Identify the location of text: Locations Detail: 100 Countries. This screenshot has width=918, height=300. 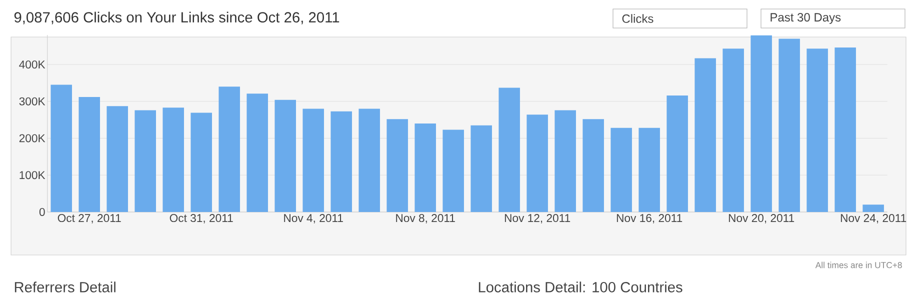
(580, 287).